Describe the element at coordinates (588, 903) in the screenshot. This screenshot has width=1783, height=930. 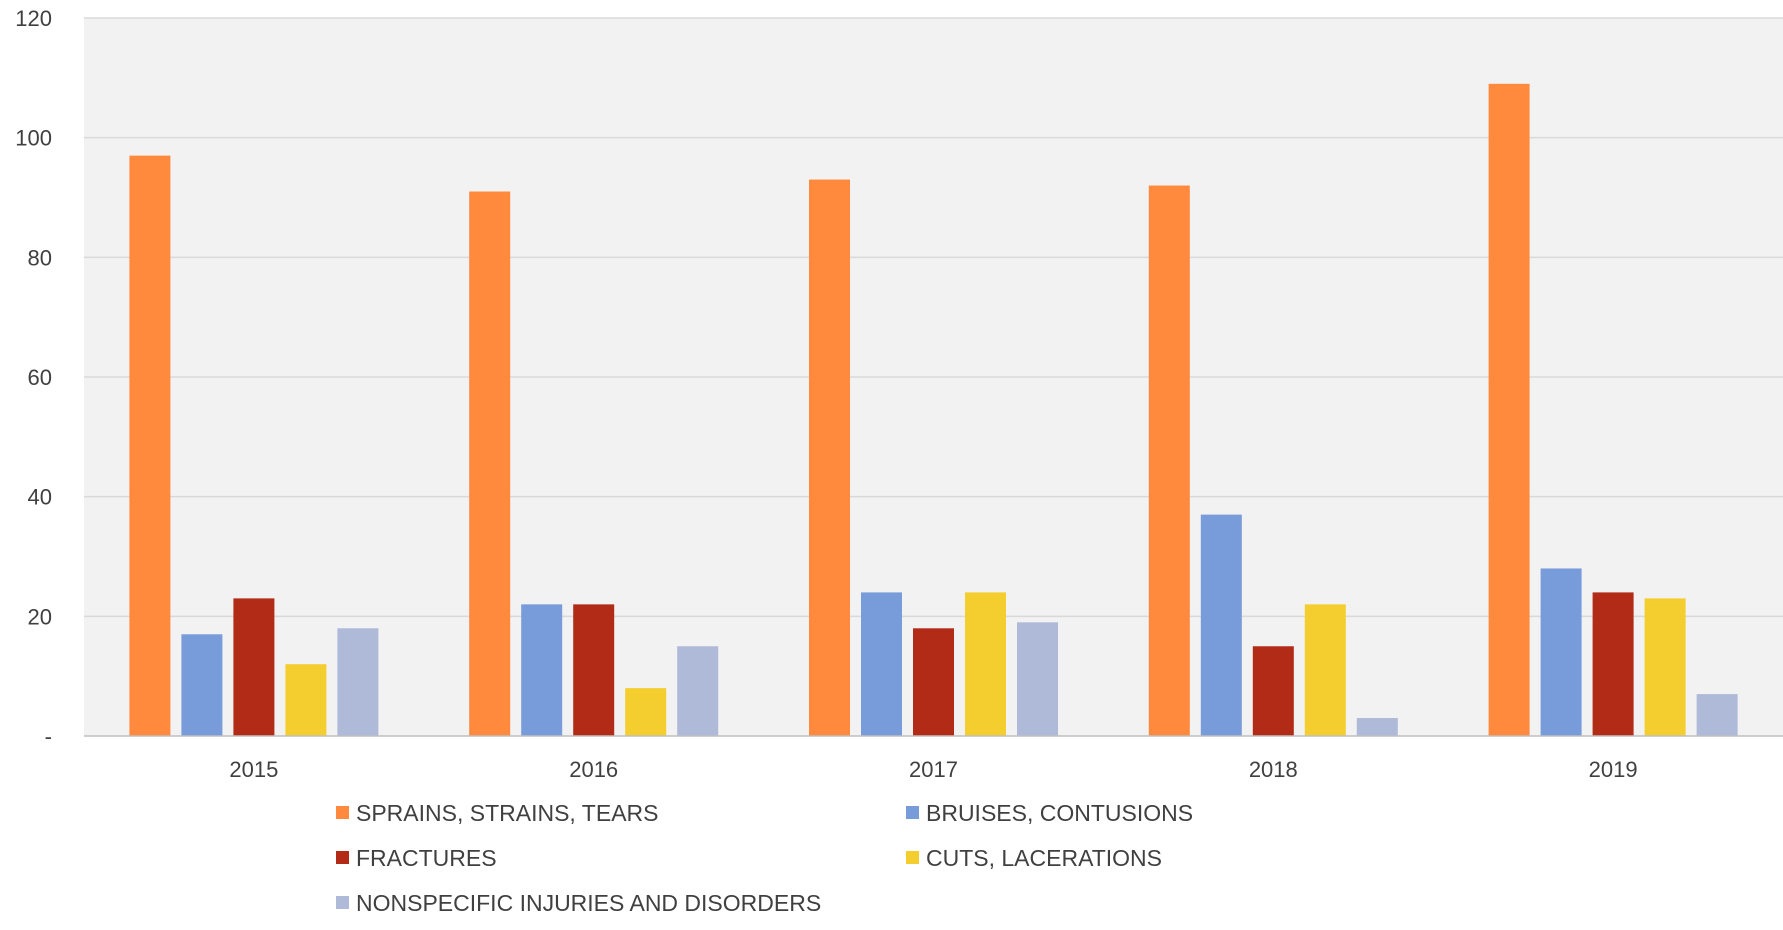
I see `legend-label: NONSPECIFIC INJURIES AND DISORDERS` at that location.